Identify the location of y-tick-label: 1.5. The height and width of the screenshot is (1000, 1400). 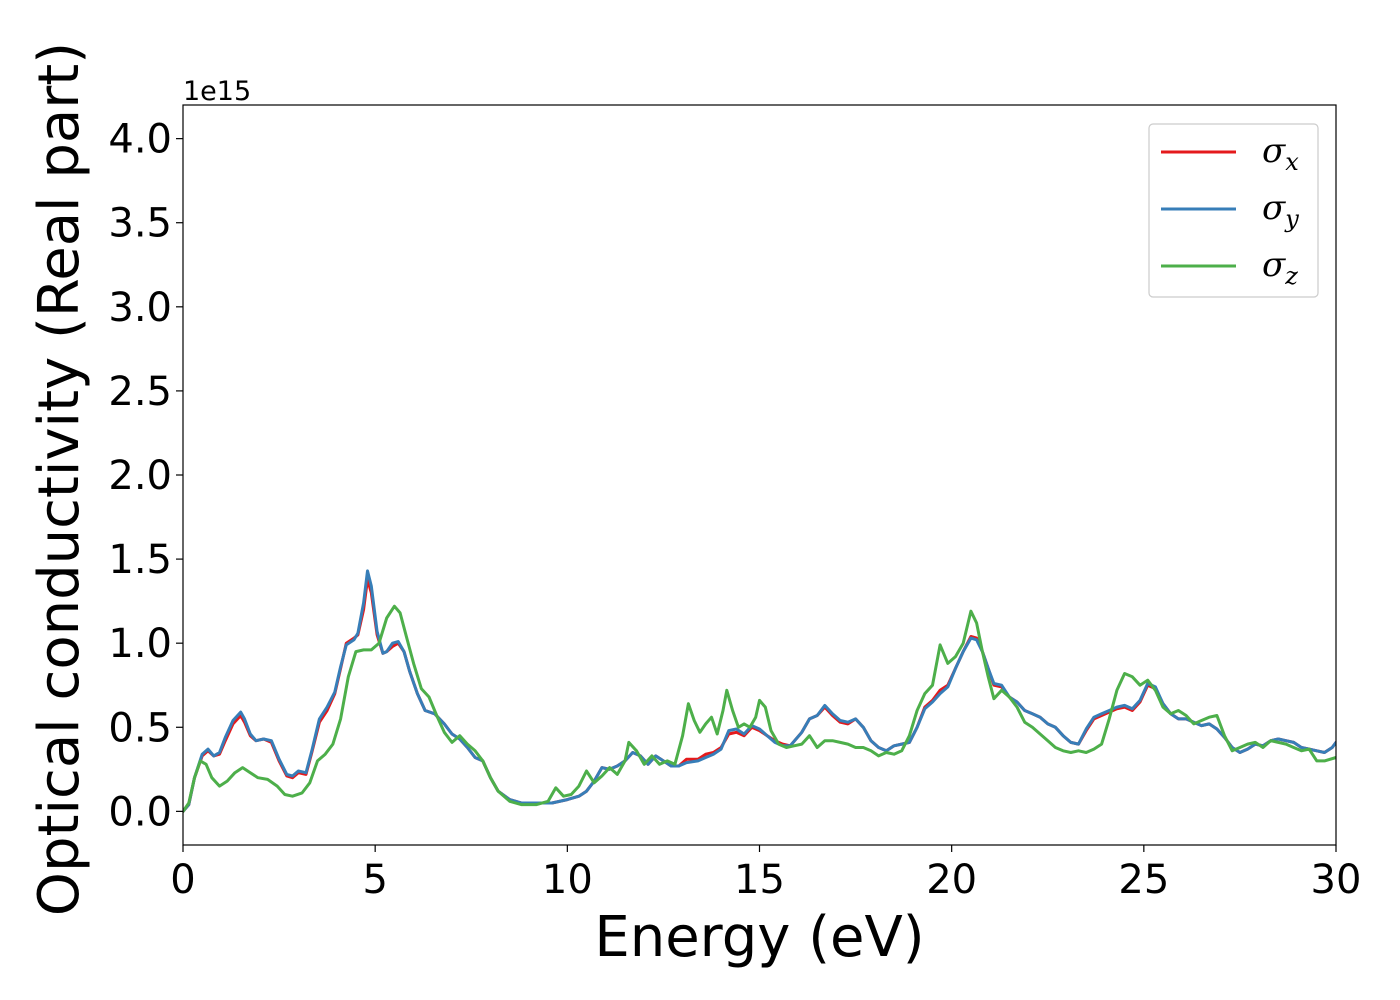
(140, 560).